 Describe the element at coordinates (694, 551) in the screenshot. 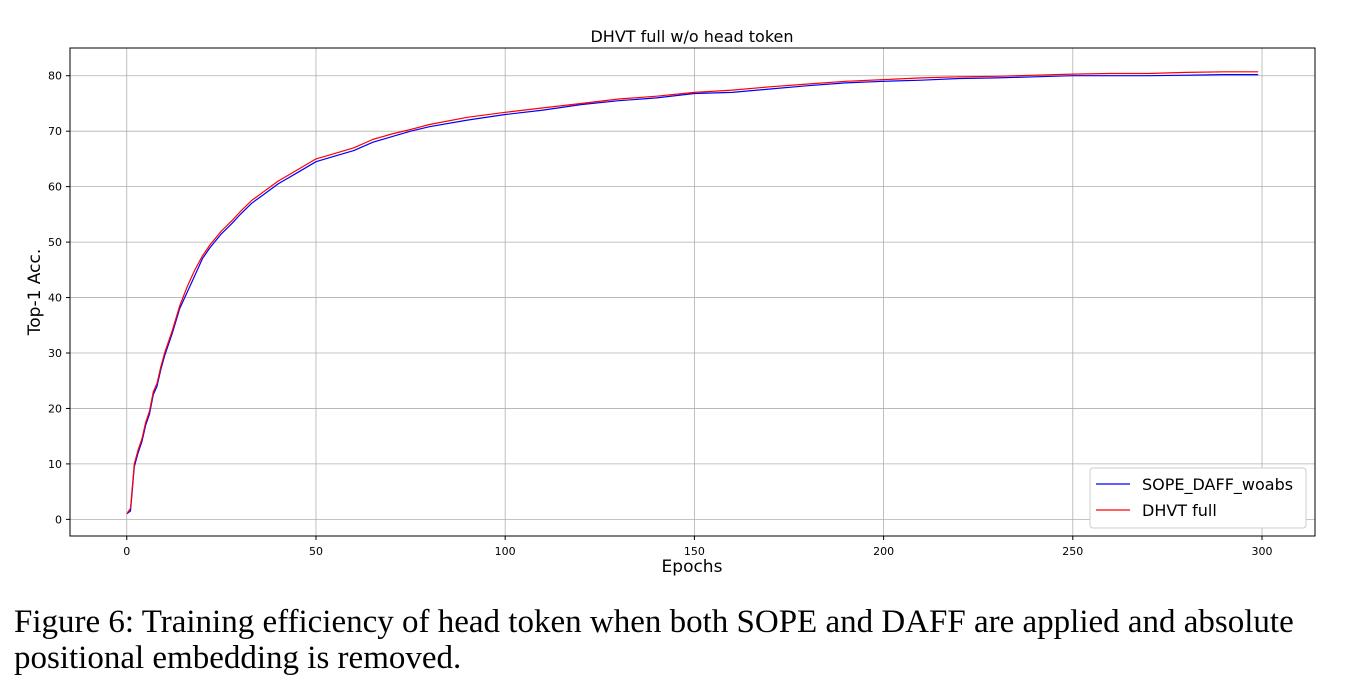

I see `x-tick-label: 150` at that location.